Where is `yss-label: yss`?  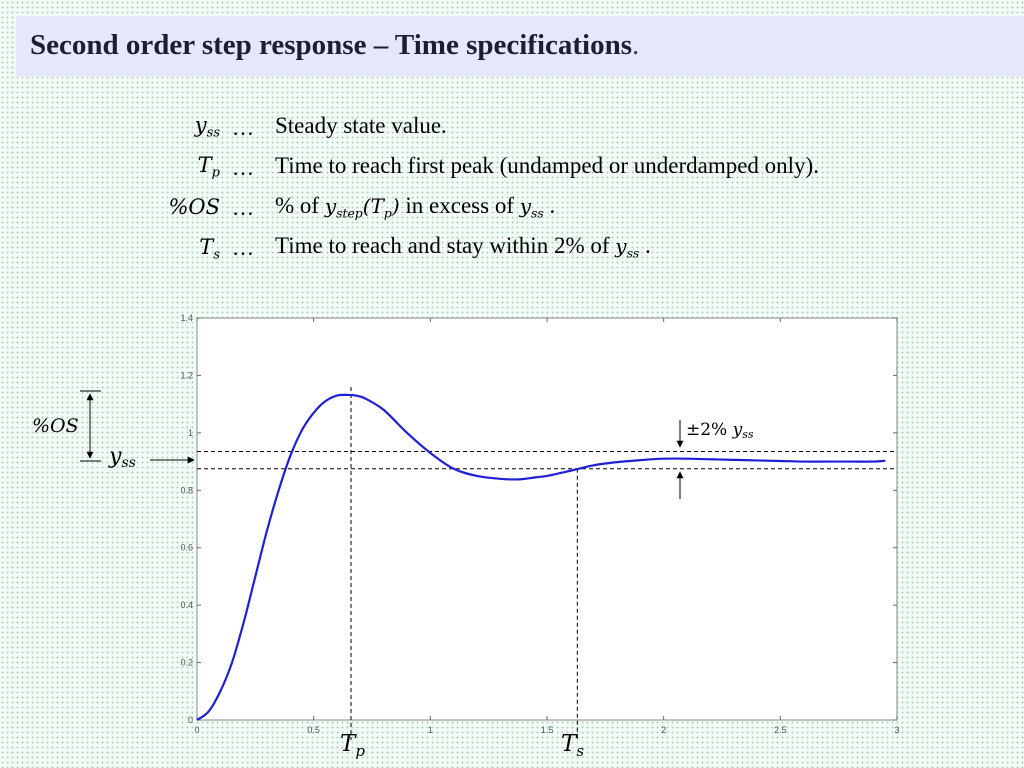
yss-label: yss is located at coordinates (122, 457).